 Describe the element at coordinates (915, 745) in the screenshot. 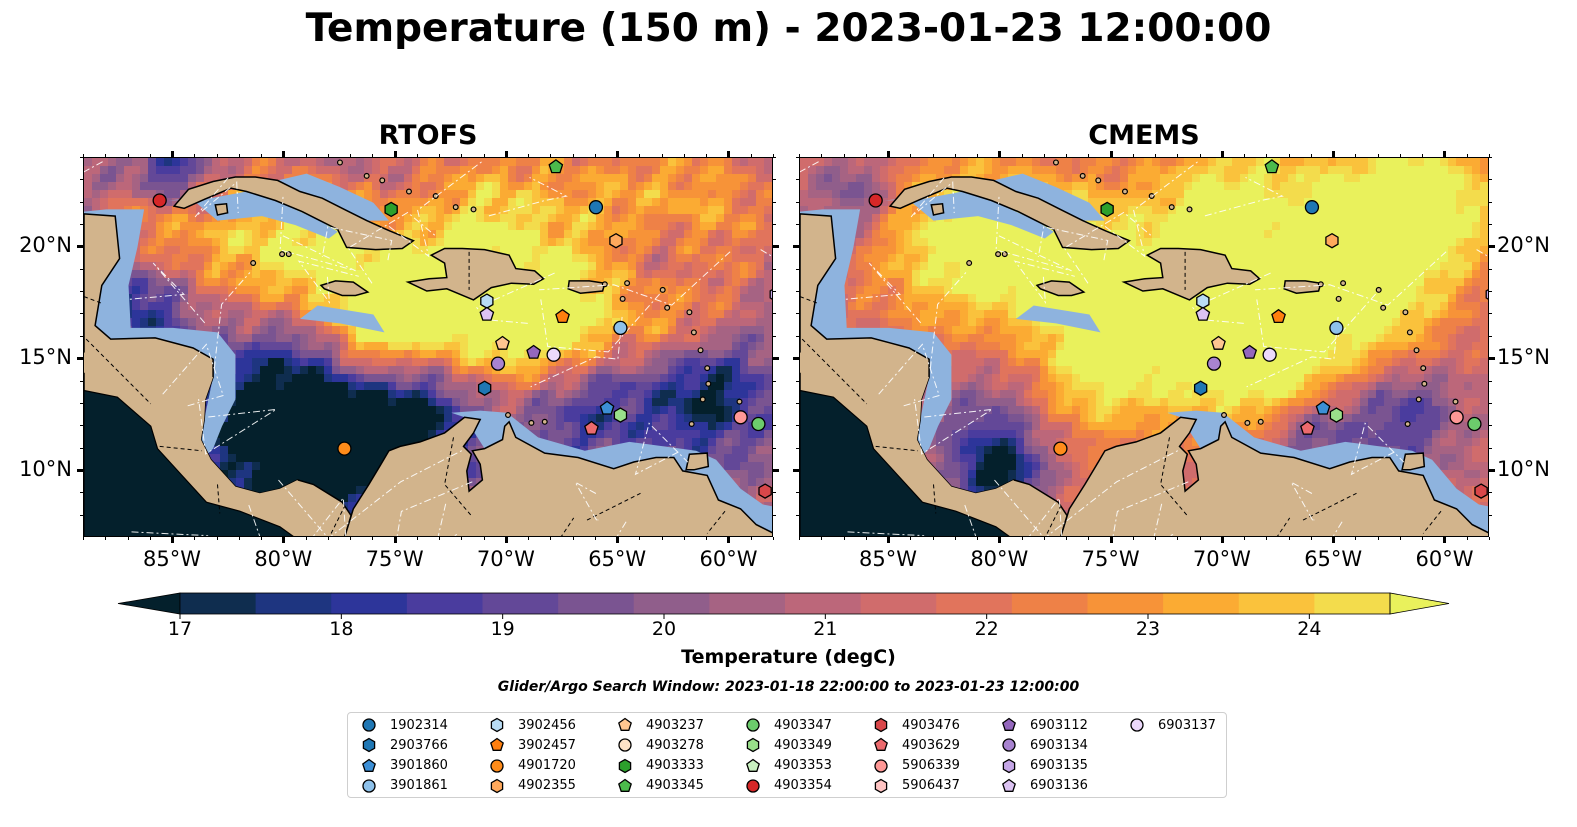

I see `legend-item: 4903629` at that location.